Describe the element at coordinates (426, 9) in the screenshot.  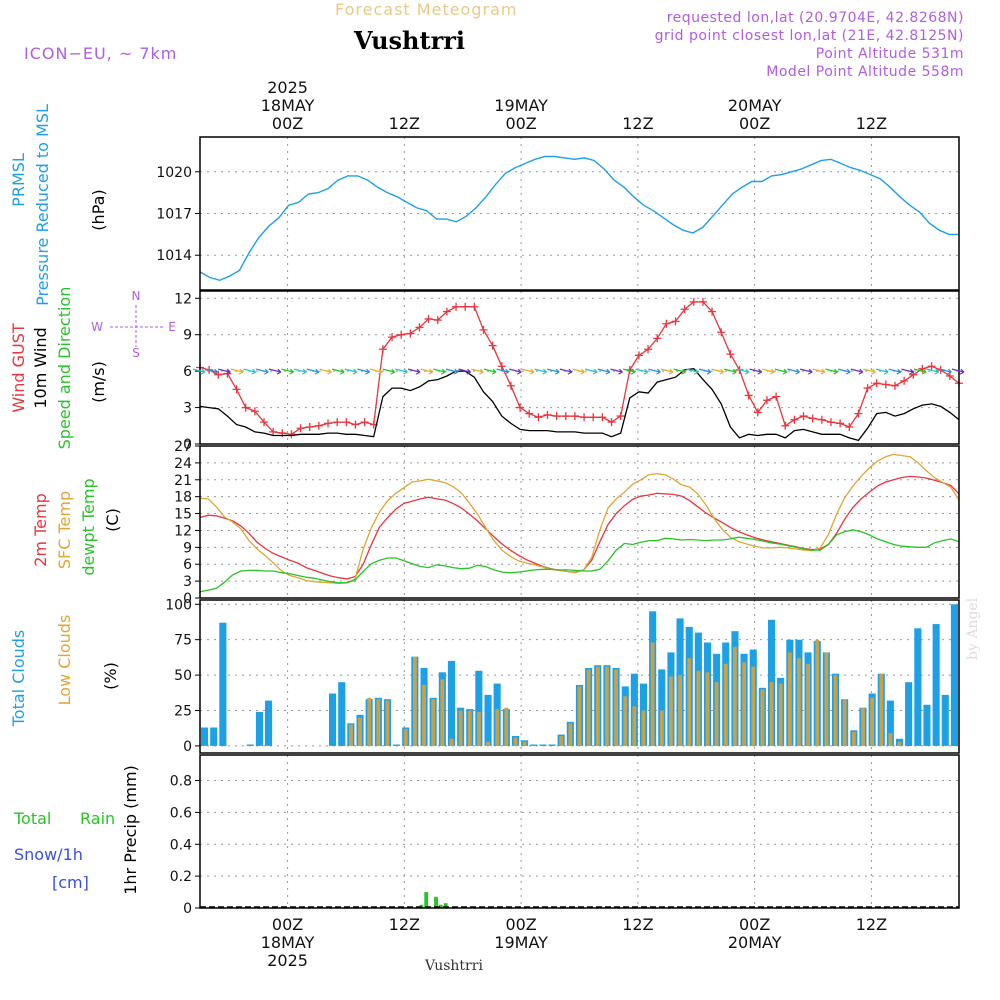
I see `chart-title: Forecast Meteogram` at that location.